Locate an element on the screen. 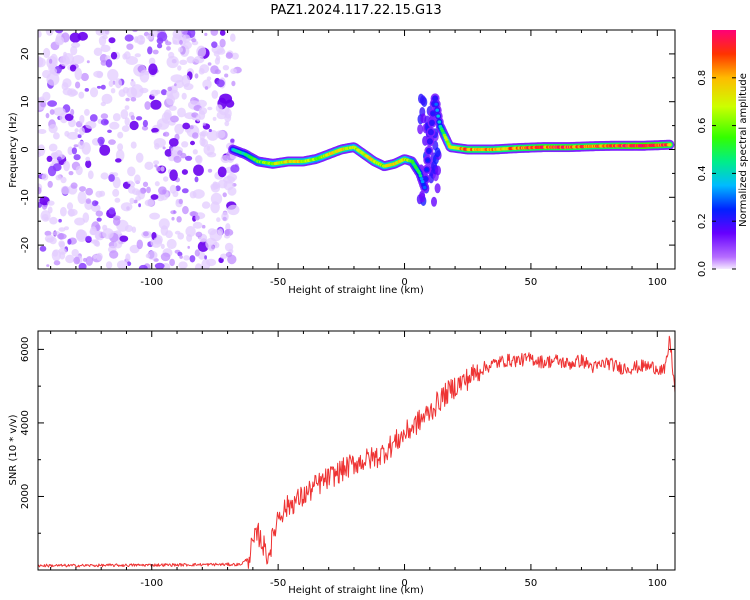 This screenshot has height=600, width=750. spectrogram-ylabel: Frequency (Hz) is located at coordinates (13, 150).